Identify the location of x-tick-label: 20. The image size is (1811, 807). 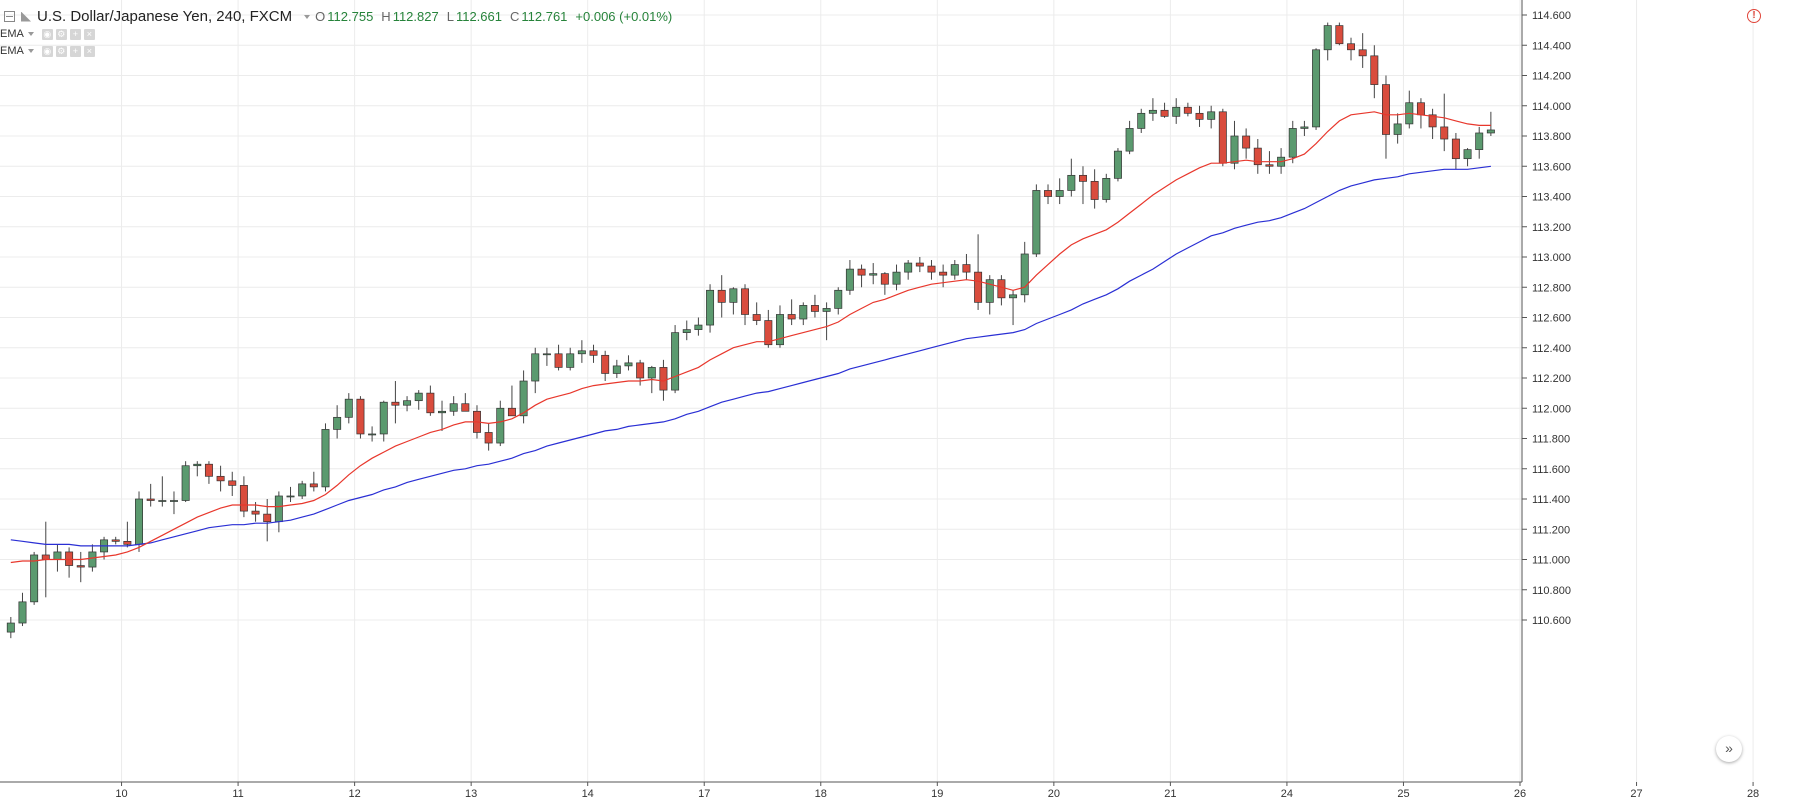
(1054, 794).